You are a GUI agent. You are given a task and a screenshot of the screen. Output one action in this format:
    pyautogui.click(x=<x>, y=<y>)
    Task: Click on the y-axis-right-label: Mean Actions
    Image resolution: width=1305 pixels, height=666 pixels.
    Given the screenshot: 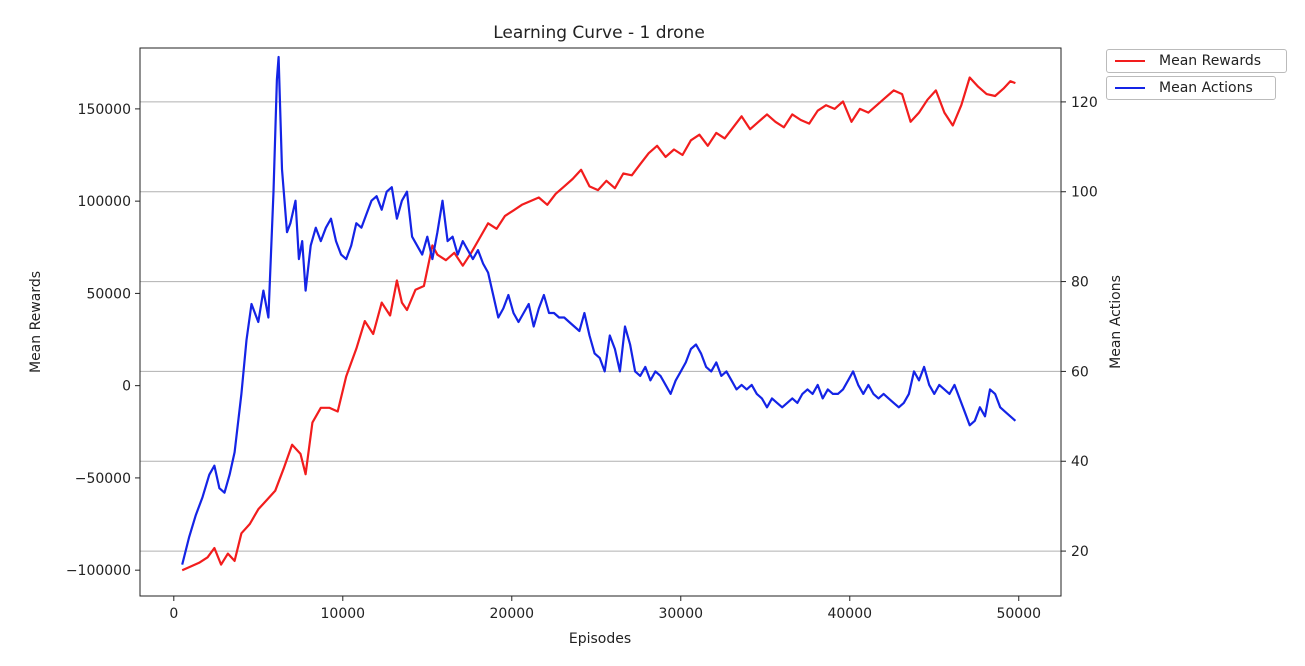 What is the action you would take?
    pyautogui.click(x=1116, y=322)
    